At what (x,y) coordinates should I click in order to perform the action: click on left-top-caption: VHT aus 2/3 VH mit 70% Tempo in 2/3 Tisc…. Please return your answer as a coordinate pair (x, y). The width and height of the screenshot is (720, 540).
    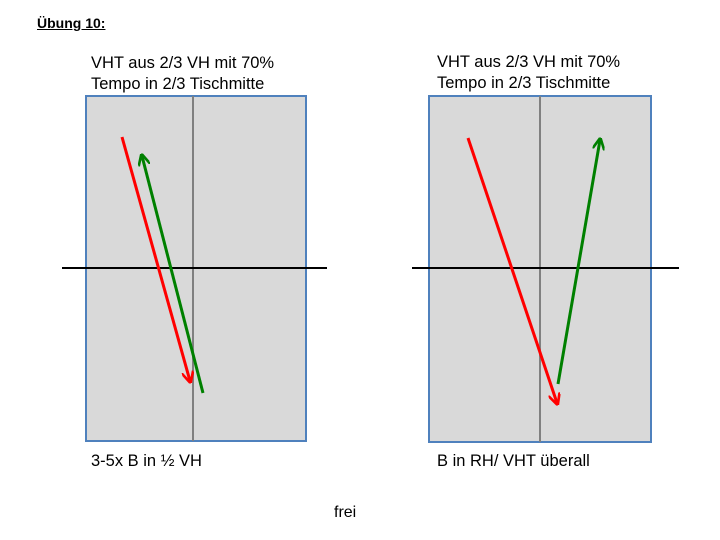
    Looking at the image, I should click on (182, 74).